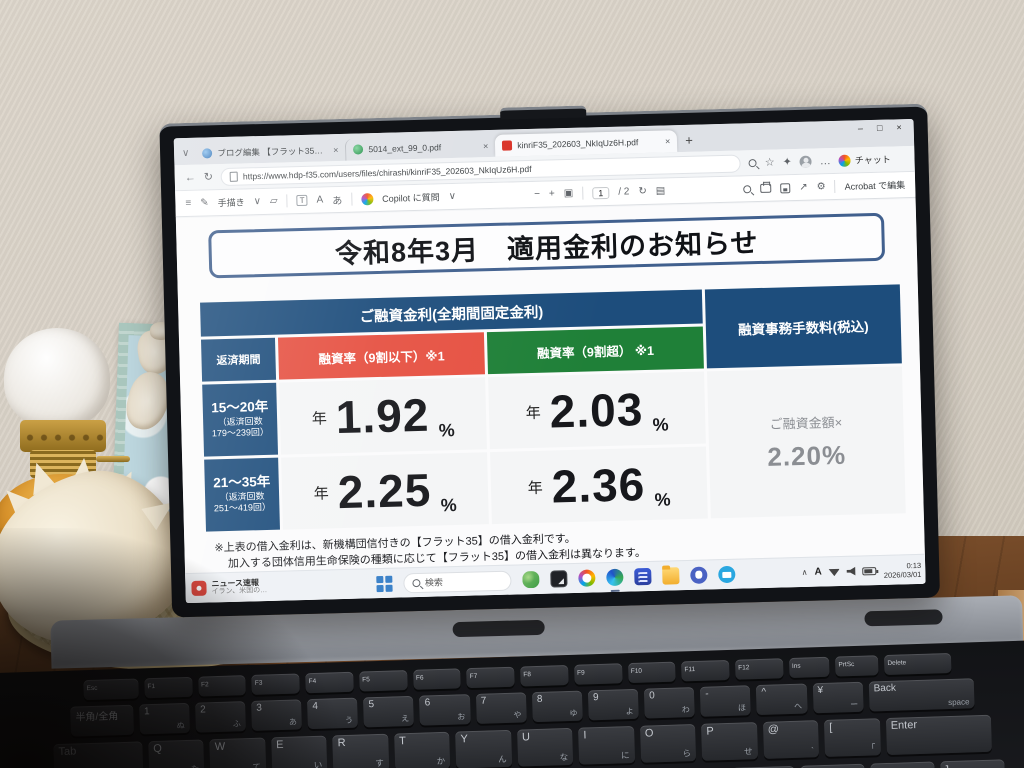  What do you see at coordinates (860, 128) in the screenshot?
I see `minimize-button: –` at bounding box center [860, 128].